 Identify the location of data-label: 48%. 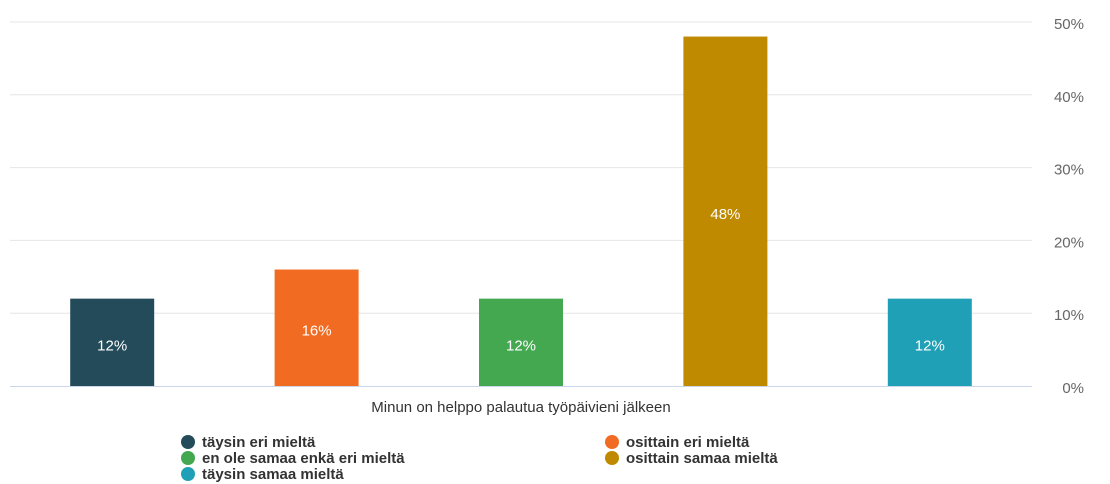
(725, 214).